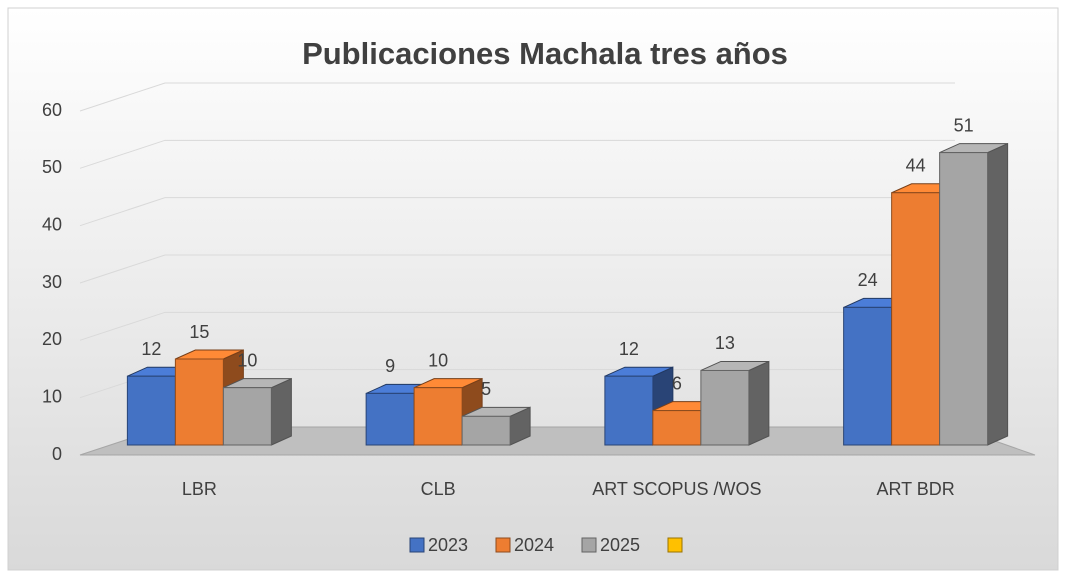 The width and height of the screenshot is (1068, 579). Describe the element at coordinates (57, 454) in the screenshot. I see `y-tick-label: 0` at that location.